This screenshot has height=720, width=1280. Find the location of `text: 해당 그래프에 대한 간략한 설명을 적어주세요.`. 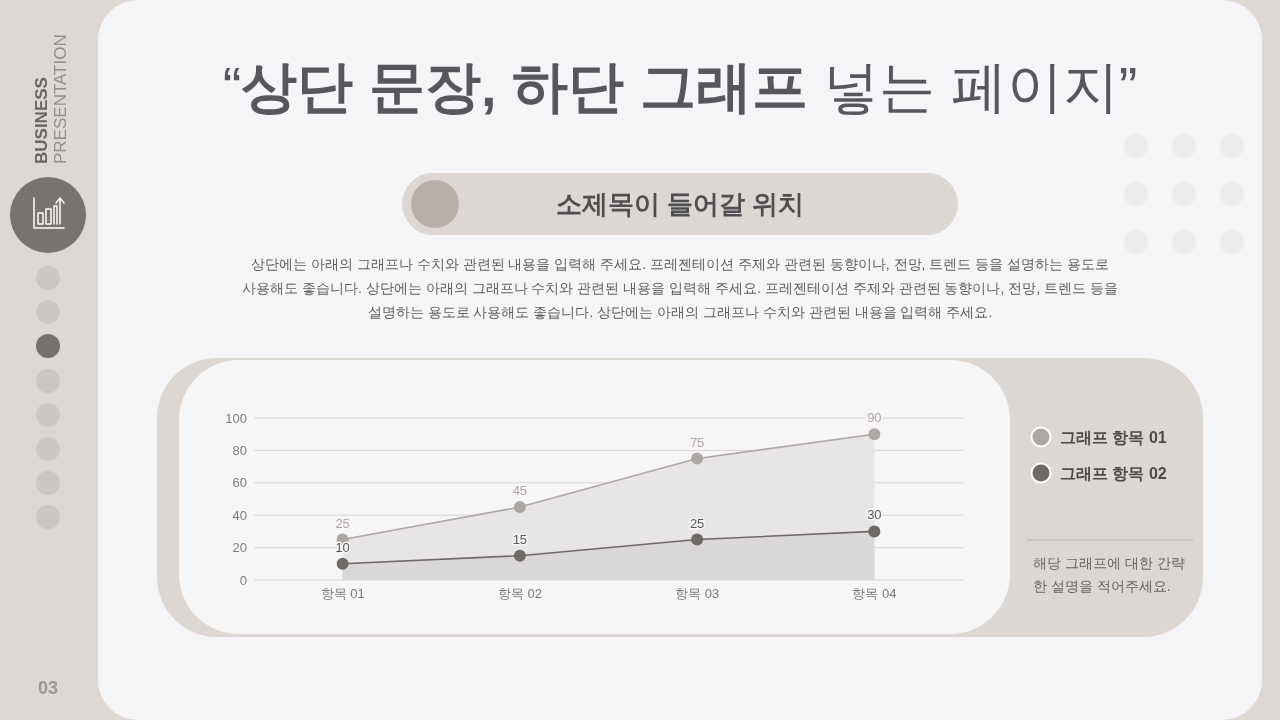

text: 해당 그래프에 대한 간략한 설명을 적어주세요. is located at coordinates (1109, 574).